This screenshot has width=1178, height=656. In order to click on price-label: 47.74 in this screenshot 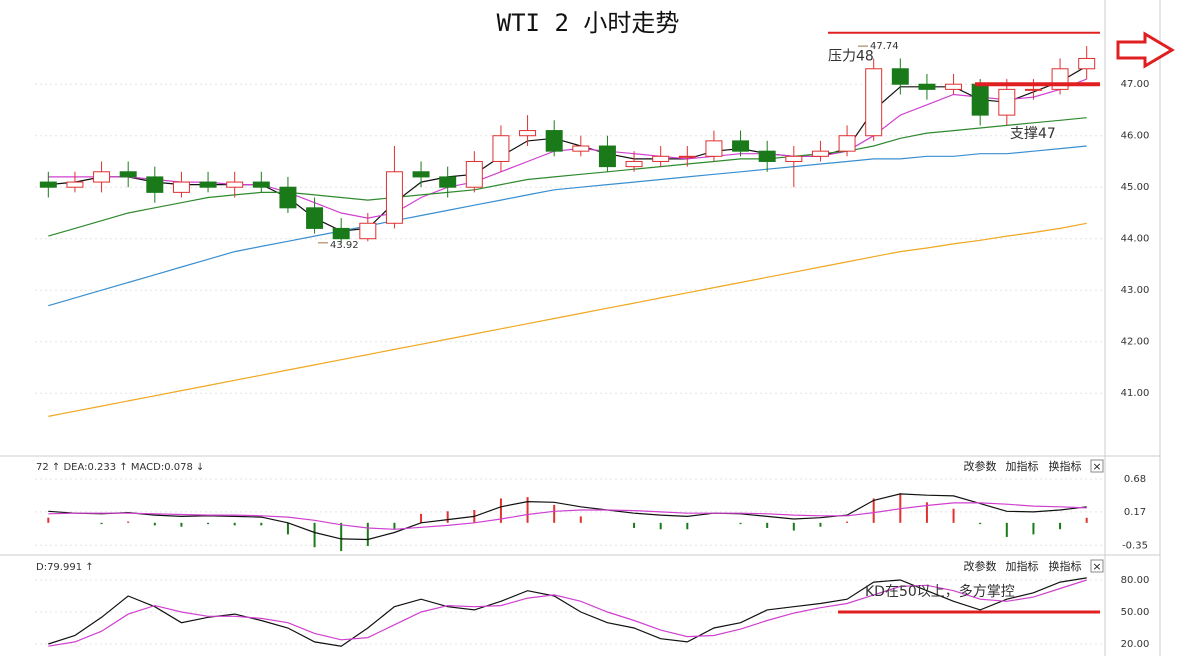, I will do `click(884, 46)`.